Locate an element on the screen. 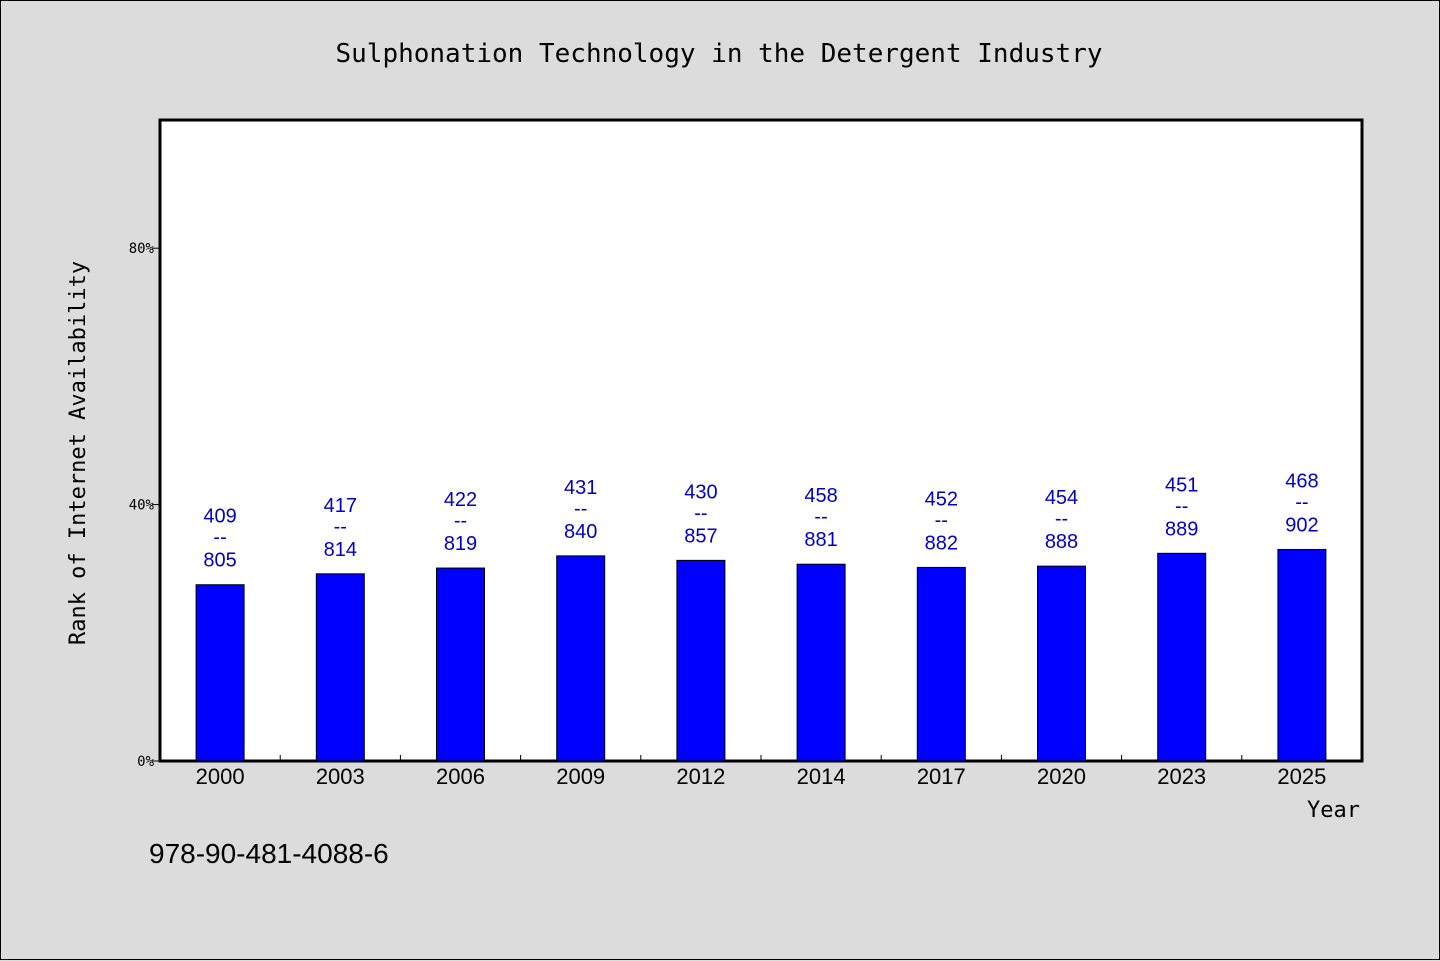  data-label-top: 409 is located at coordinates (219, 517).